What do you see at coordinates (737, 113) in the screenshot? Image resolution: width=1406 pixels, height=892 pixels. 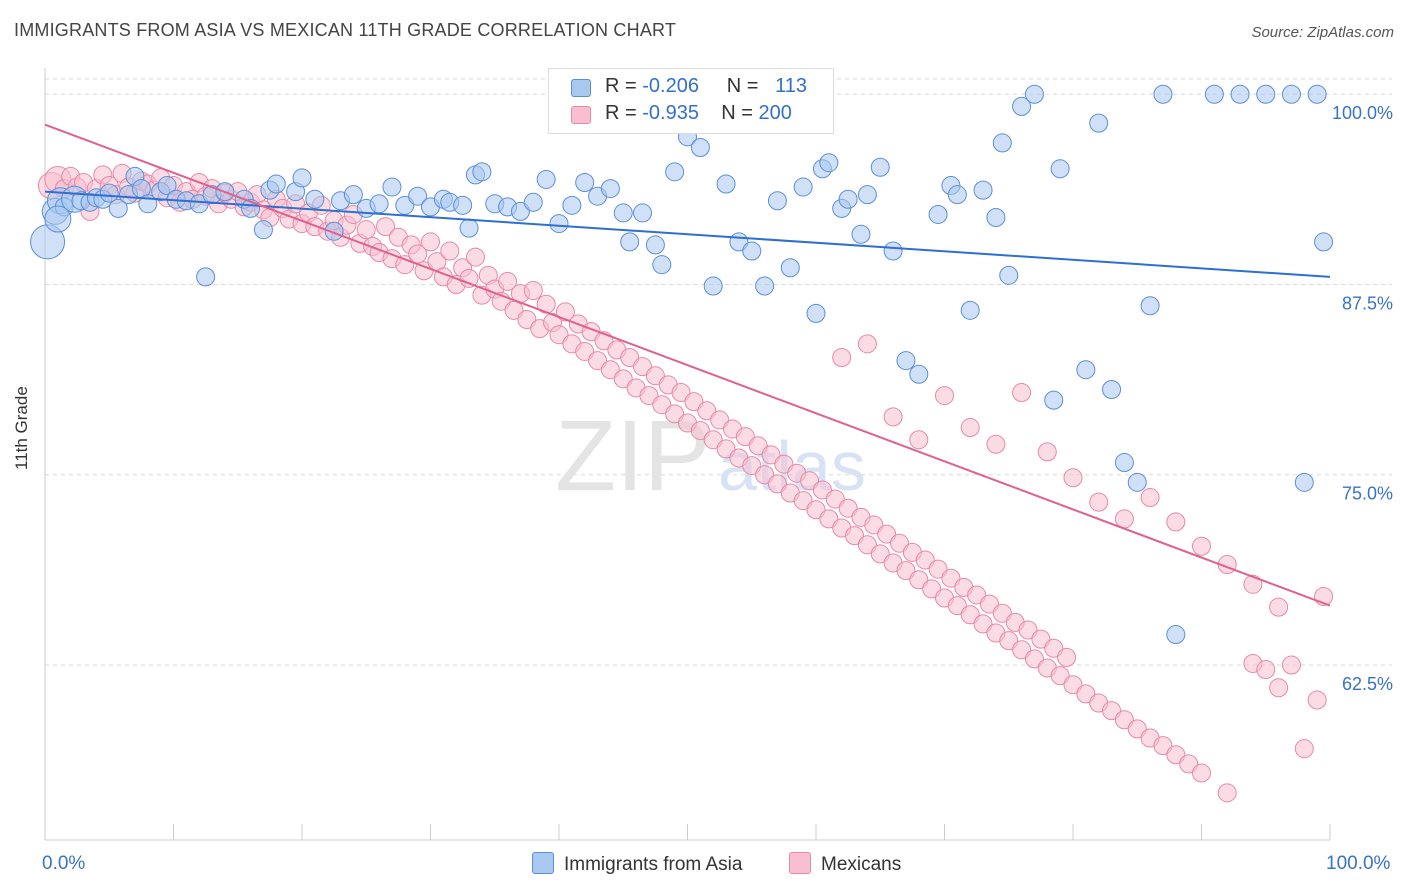 I see `n-label: N =` at bounding box center [737, 113].